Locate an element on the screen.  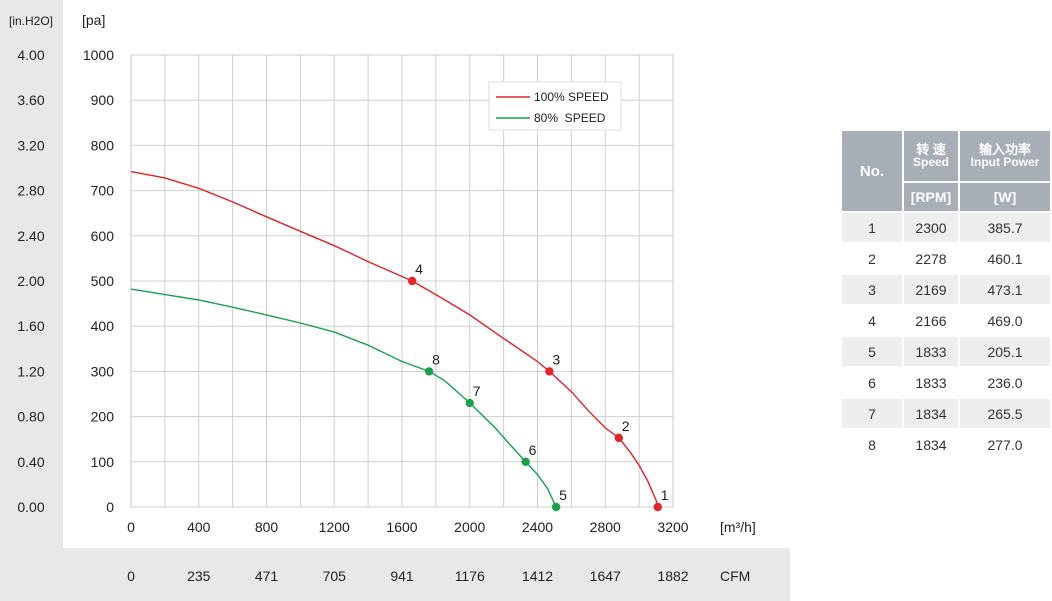
cell-no: 7 is located at coordinates (872, 413).